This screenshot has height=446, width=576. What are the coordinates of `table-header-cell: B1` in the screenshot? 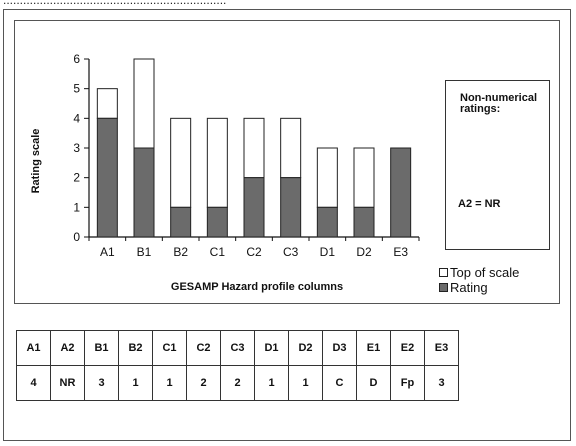 It's located at (101, 348).